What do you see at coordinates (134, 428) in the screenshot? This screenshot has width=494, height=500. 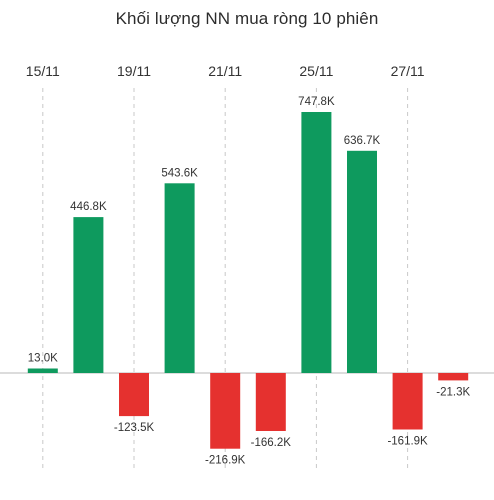 I see `data-label: -123.5K` at bounding box center [134, 428].